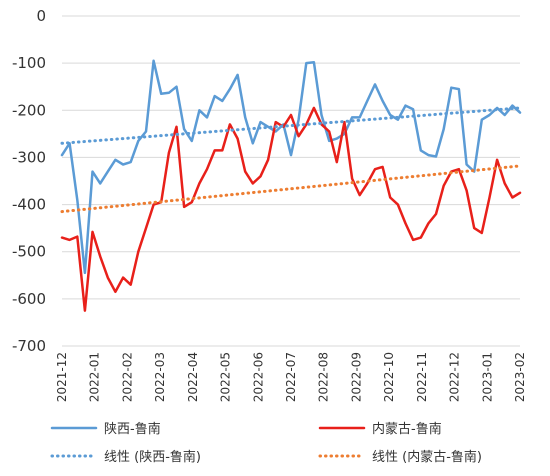  I want to click on y-tick-label: -200, so click(29, 110).